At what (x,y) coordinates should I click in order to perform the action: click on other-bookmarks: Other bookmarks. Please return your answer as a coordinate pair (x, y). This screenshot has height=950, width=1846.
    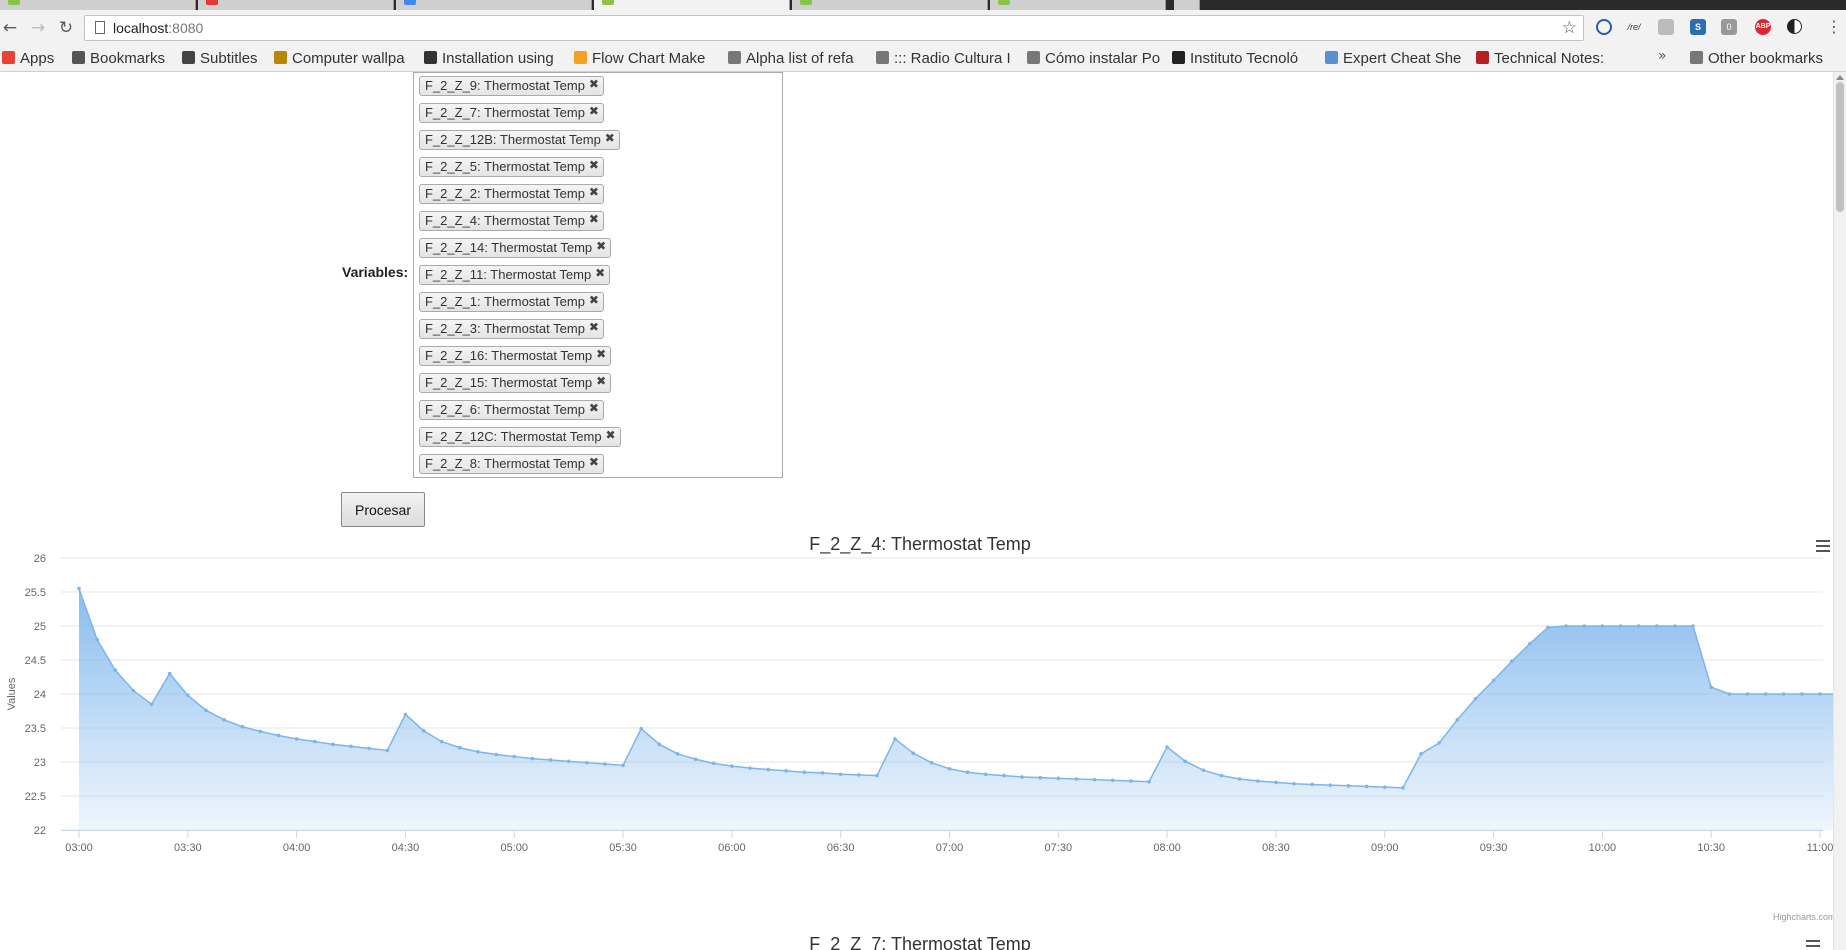
    Looking at the image, I should click on (1756, 59).